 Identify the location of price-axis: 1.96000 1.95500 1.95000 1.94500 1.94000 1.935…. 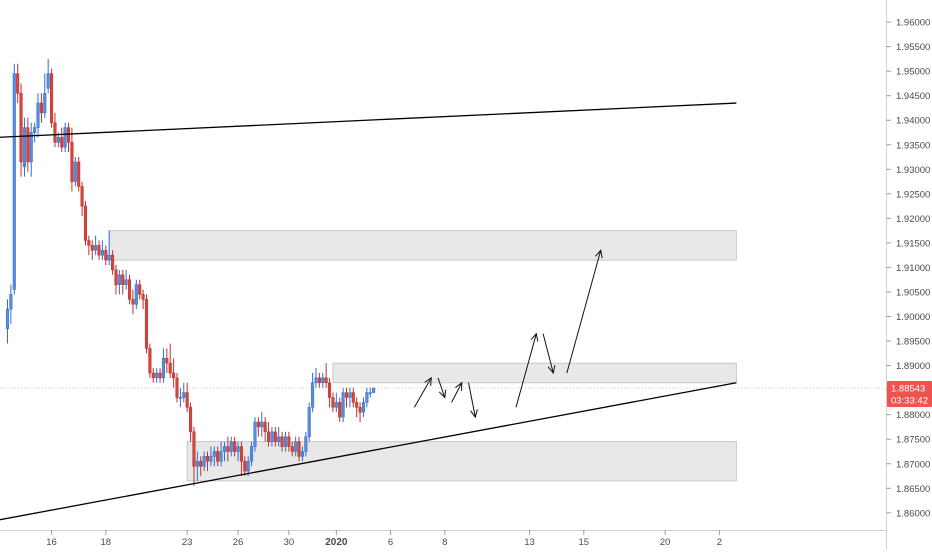
(908, 269).